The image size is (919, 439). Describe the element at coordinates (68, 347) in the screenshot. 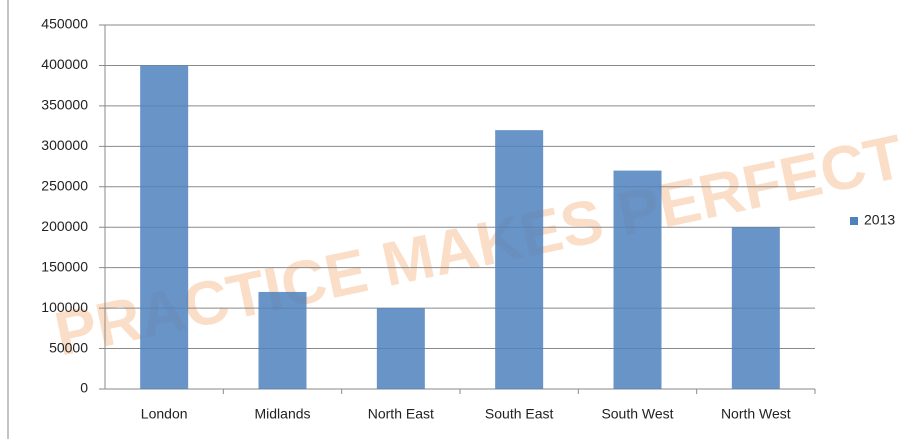

I see `y-tick-label: 50000` at that location.